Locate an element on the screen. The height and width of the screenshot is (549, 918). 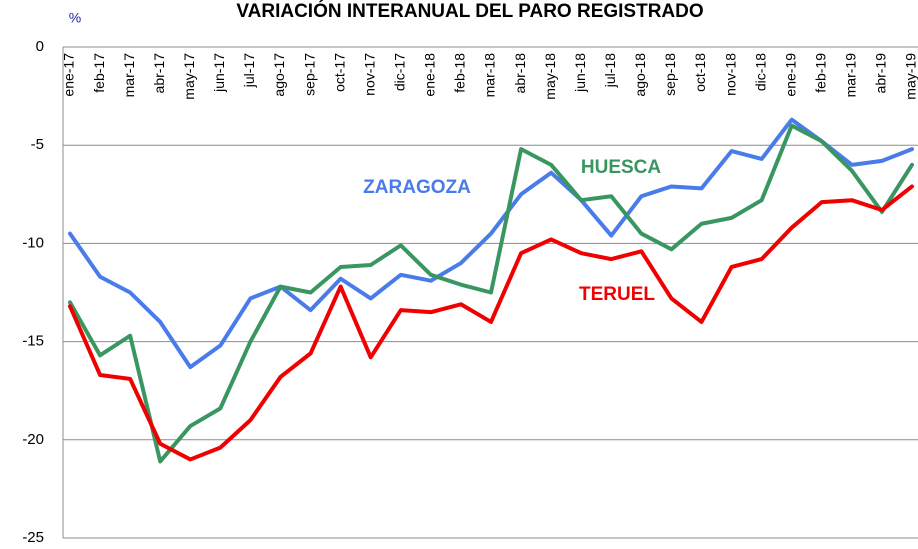
y-tick-label: -10 is located at coordinates (33, 242).